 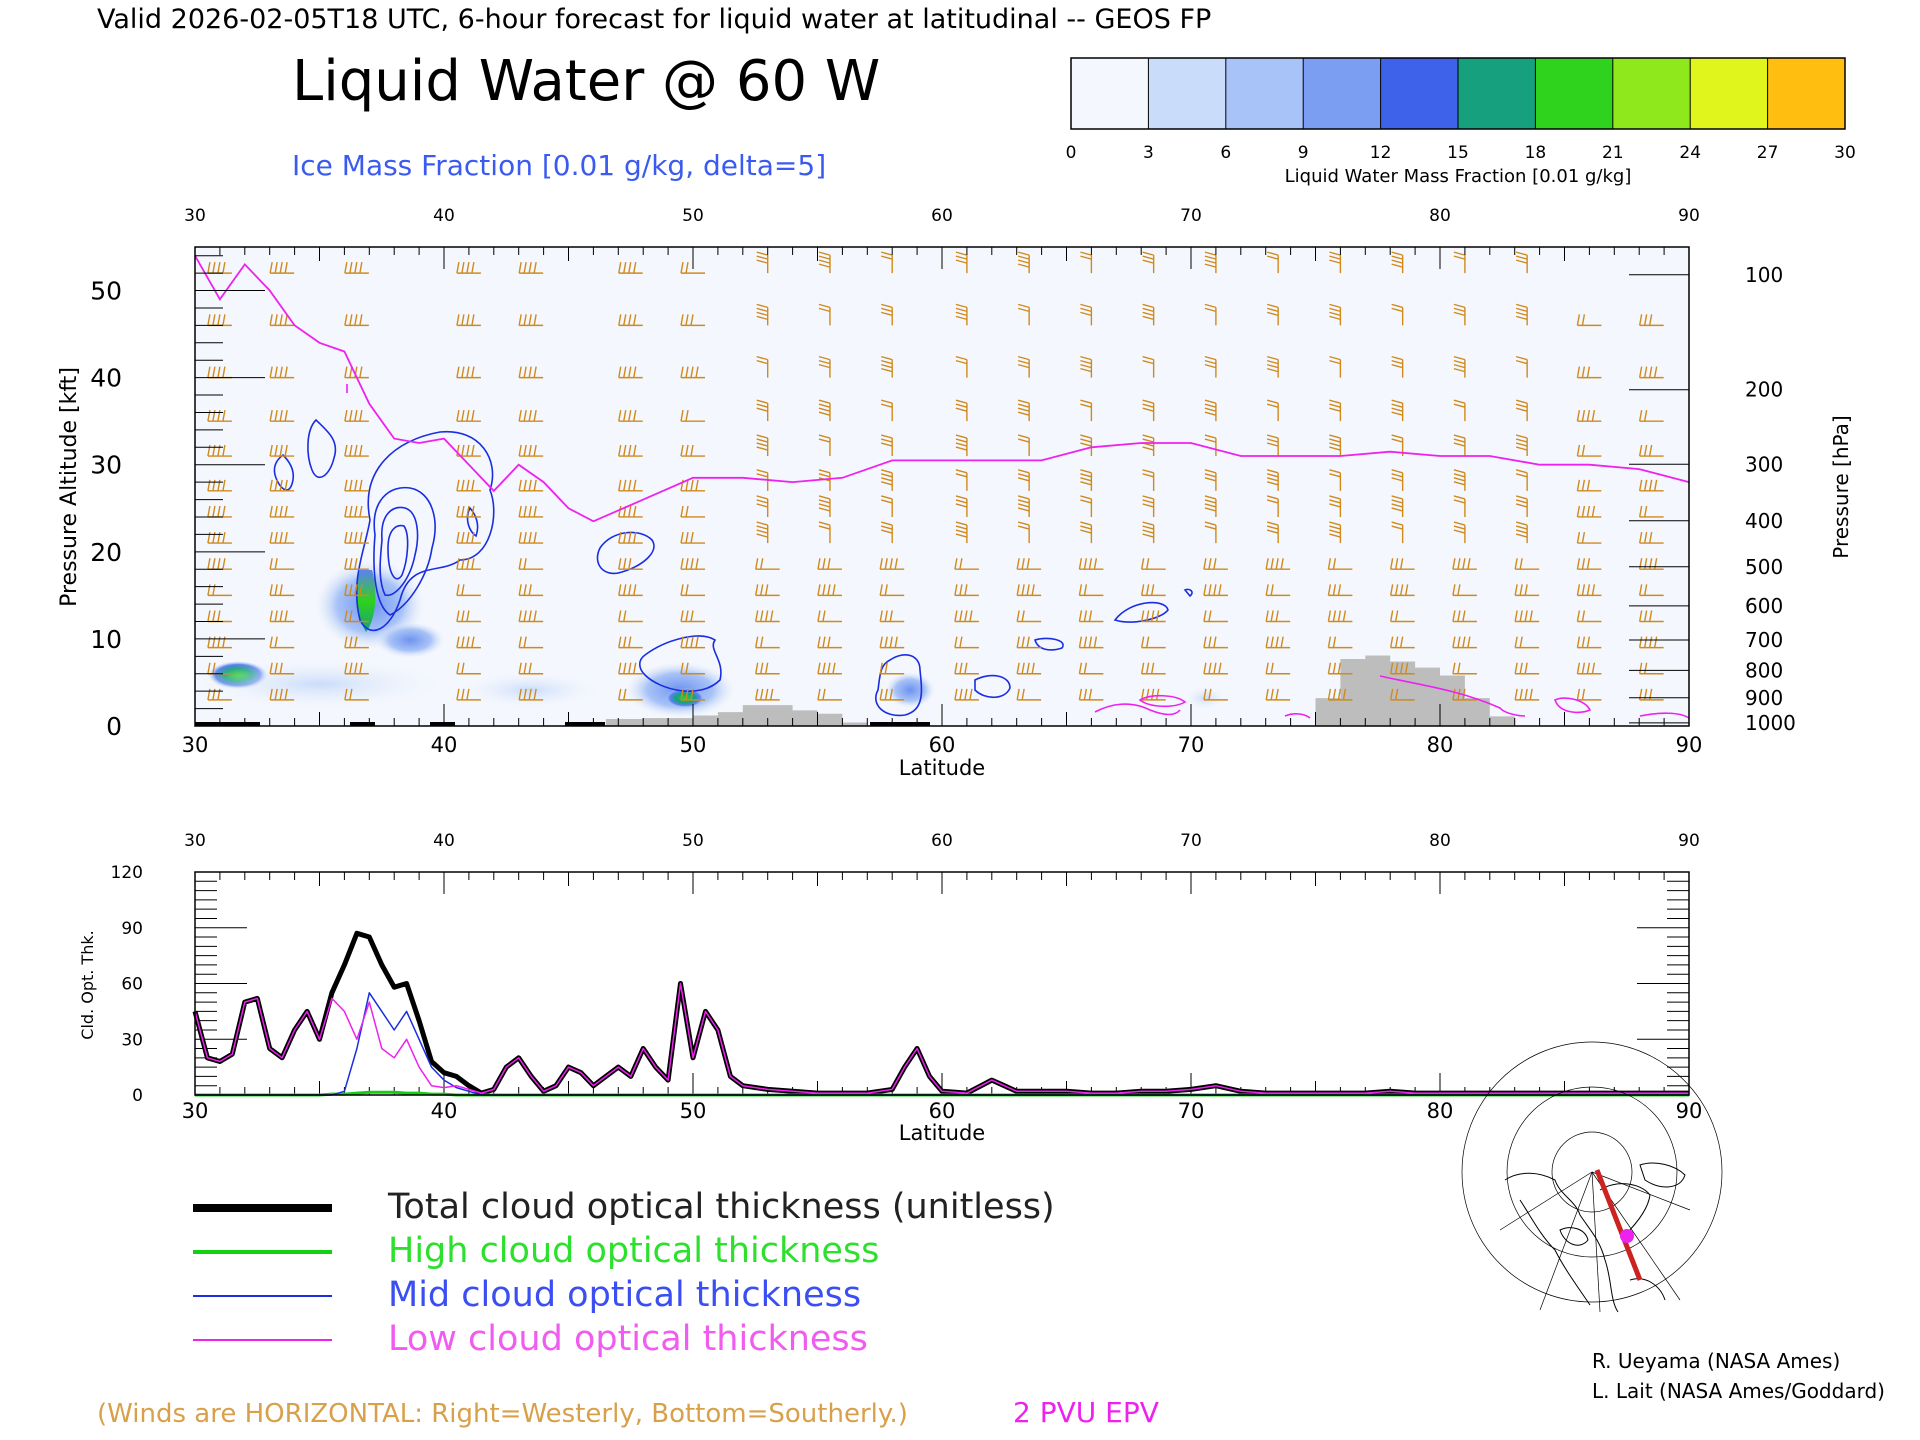 I want to click on opt-thk-tick-label: 120, so click(x=127, y=873).